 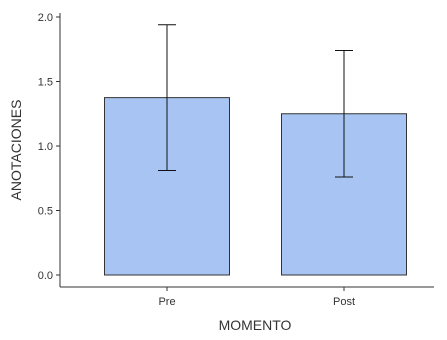 What do you see at coordinates (166, 302) in the screenshot?
I see `x-tick-label-pre: Pre` at bounding box center [166, 302].